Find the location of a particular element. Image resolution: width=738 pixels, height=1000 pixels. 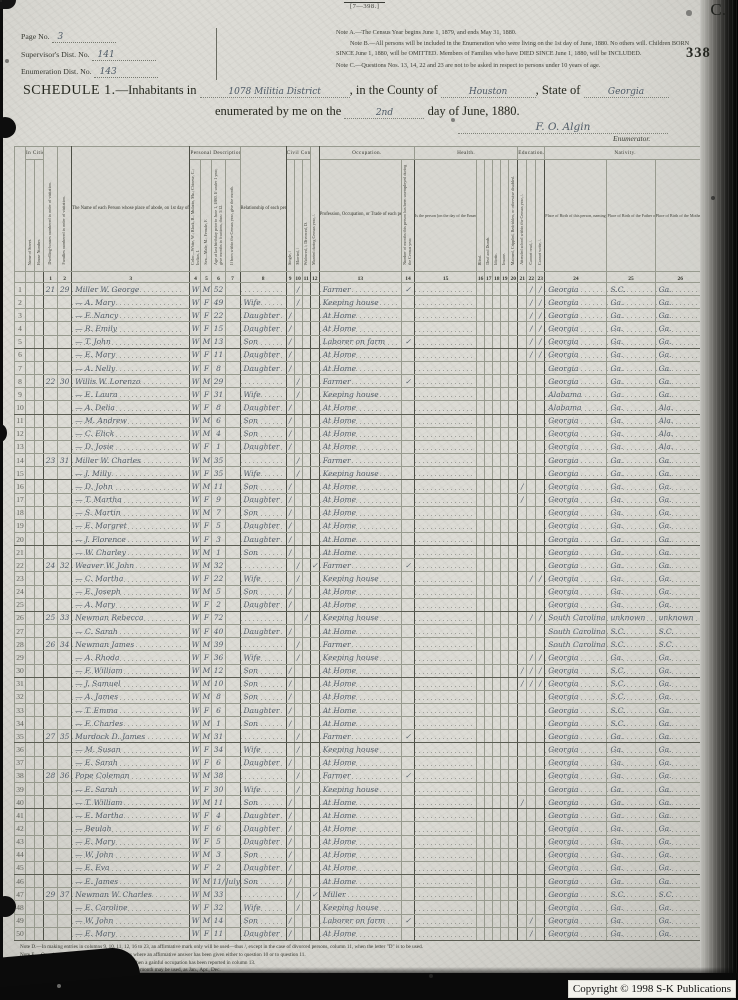

num-18: 18 is located at coordinates (497, 277).